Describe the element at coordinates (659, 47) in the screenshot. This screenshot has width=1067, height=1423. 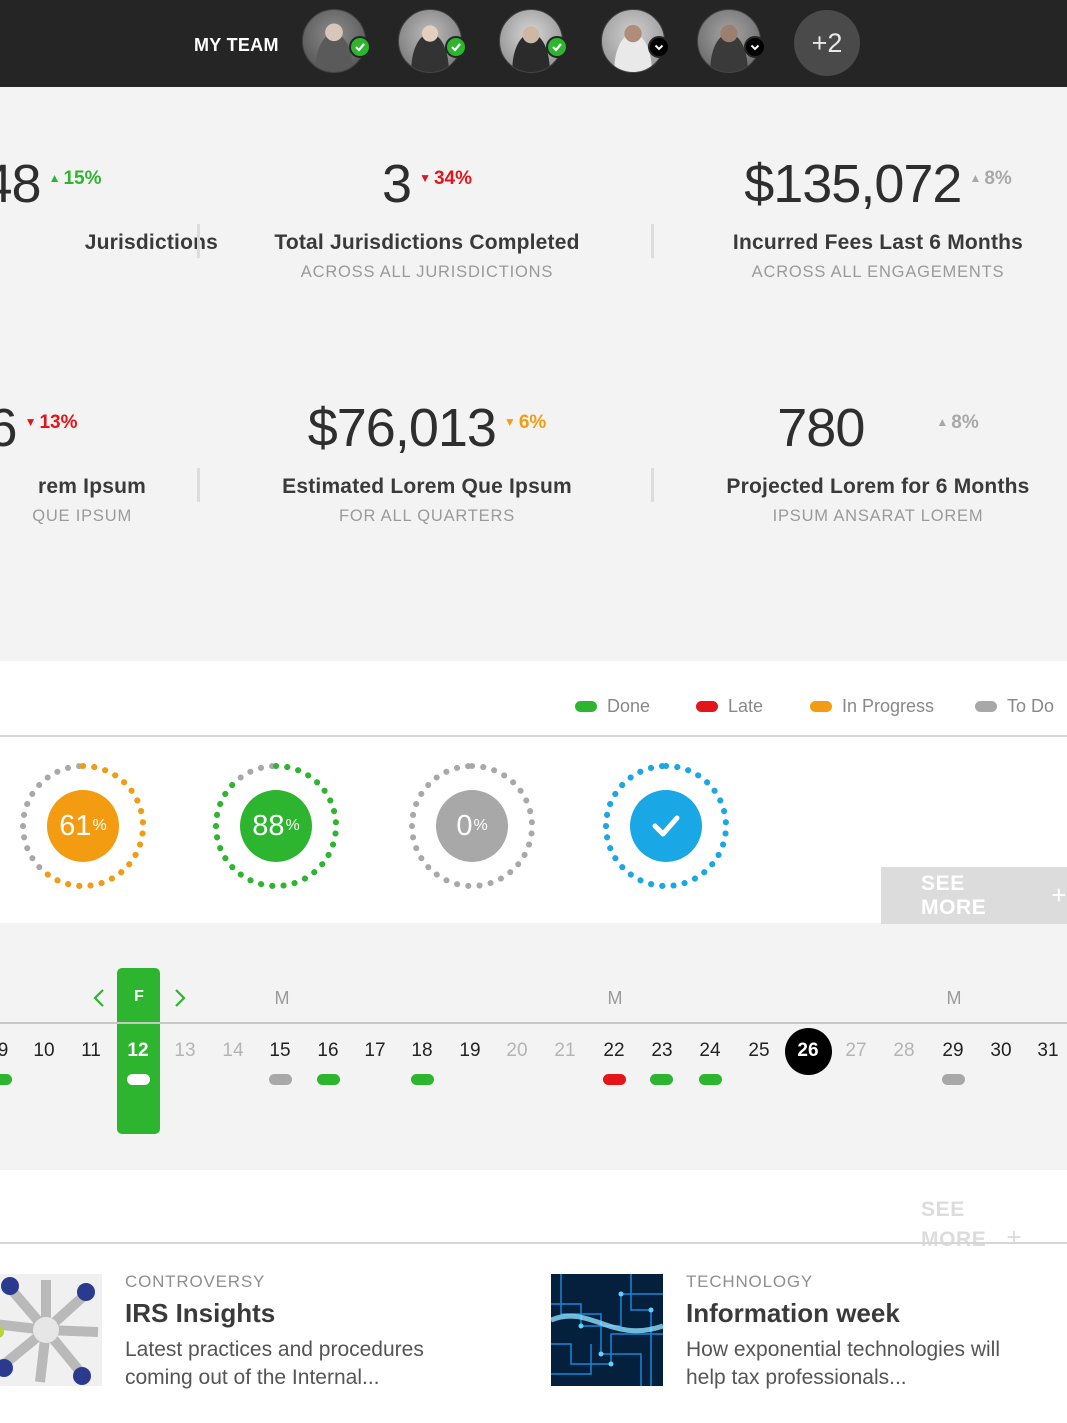
I see `chevron-down-icon` at that location.